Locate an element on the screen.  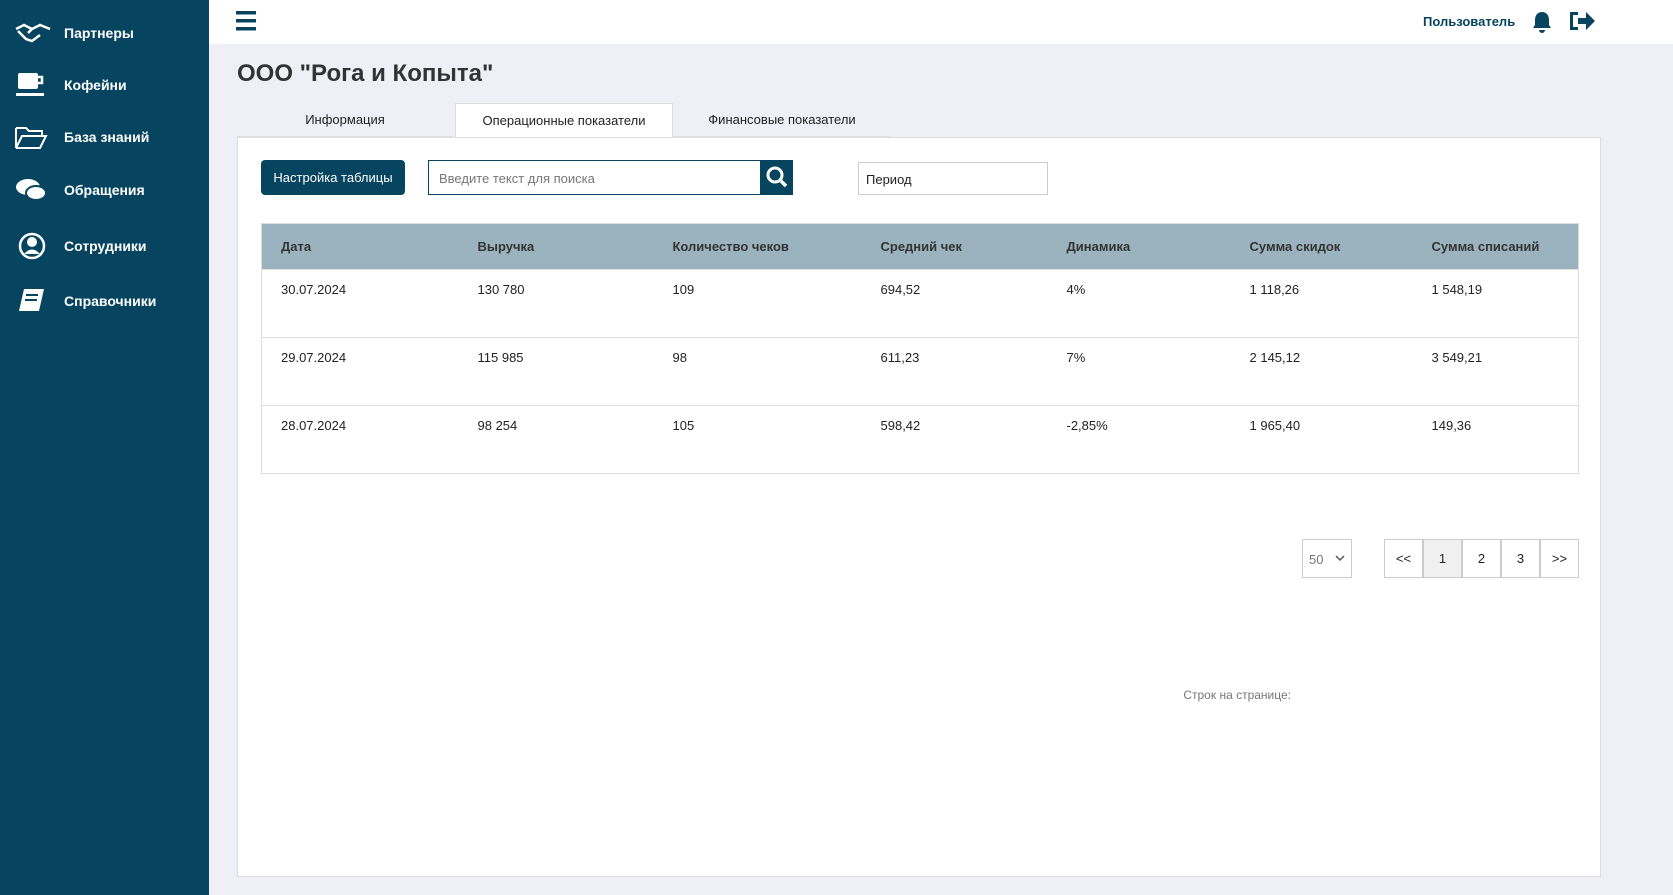
table-cell: 3 549,21 is located at coordinates (1495, 371).